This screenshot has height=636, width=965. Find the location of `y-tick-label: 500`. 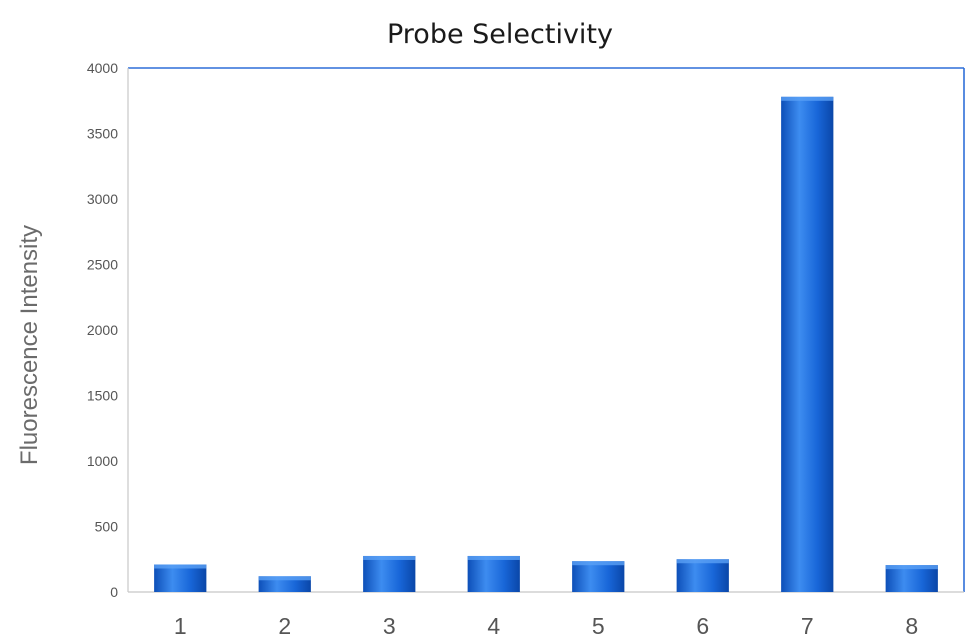

y-tick-label: 500 is located at coordinates (107, 527).